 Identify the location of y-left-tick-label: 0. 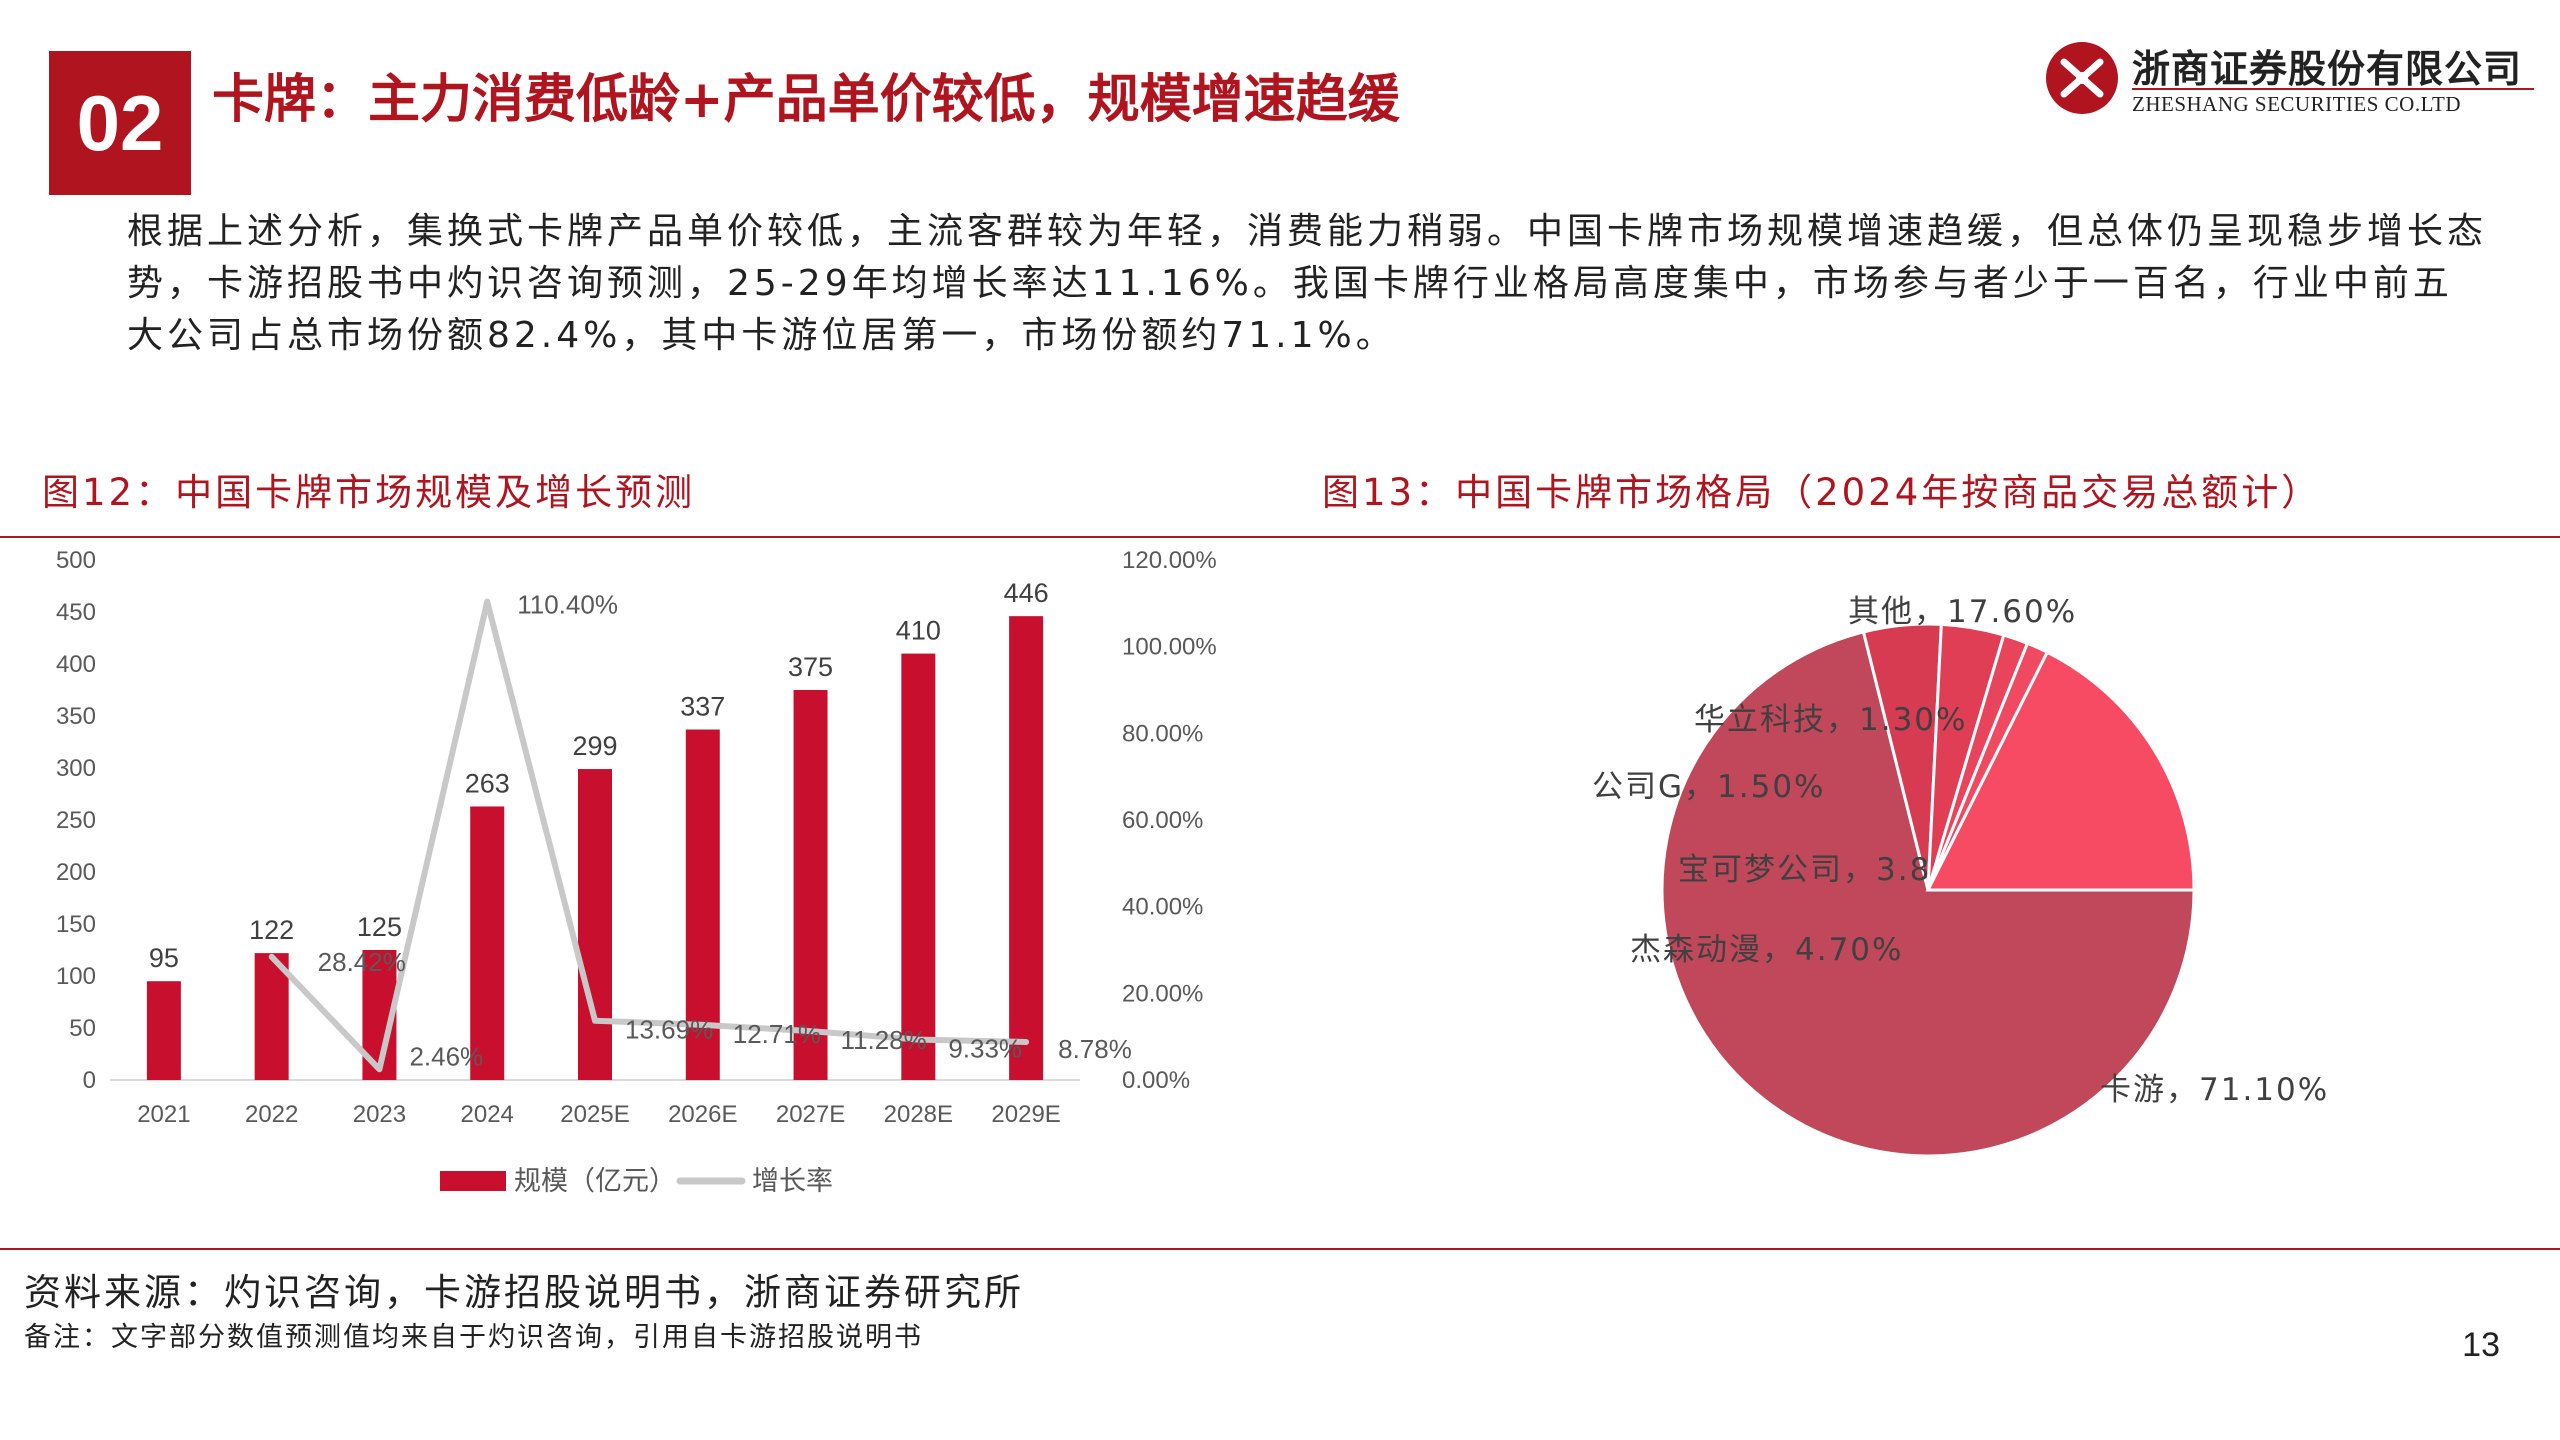
(89, 1080).